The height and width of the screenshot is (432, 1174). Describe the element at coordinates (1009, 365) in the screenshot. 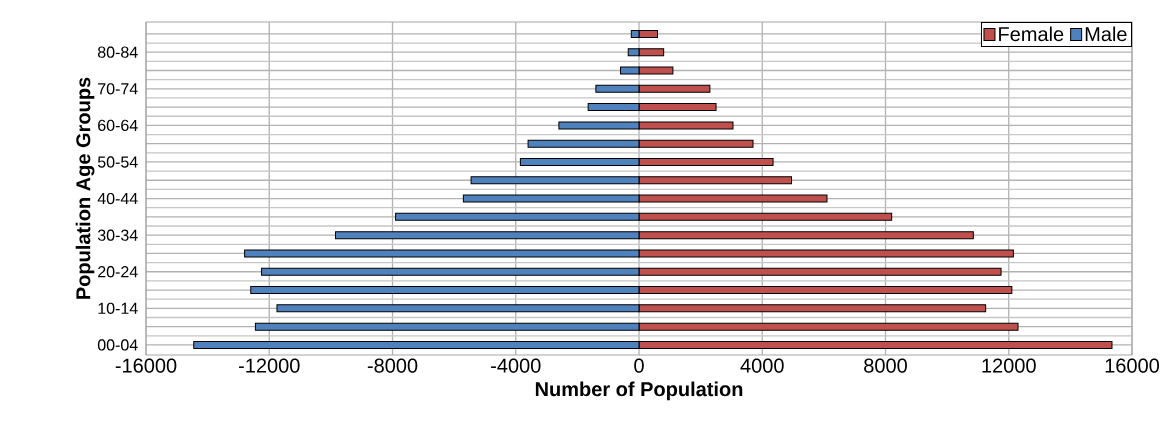

I see `x-tick-label: 12000` at that location.